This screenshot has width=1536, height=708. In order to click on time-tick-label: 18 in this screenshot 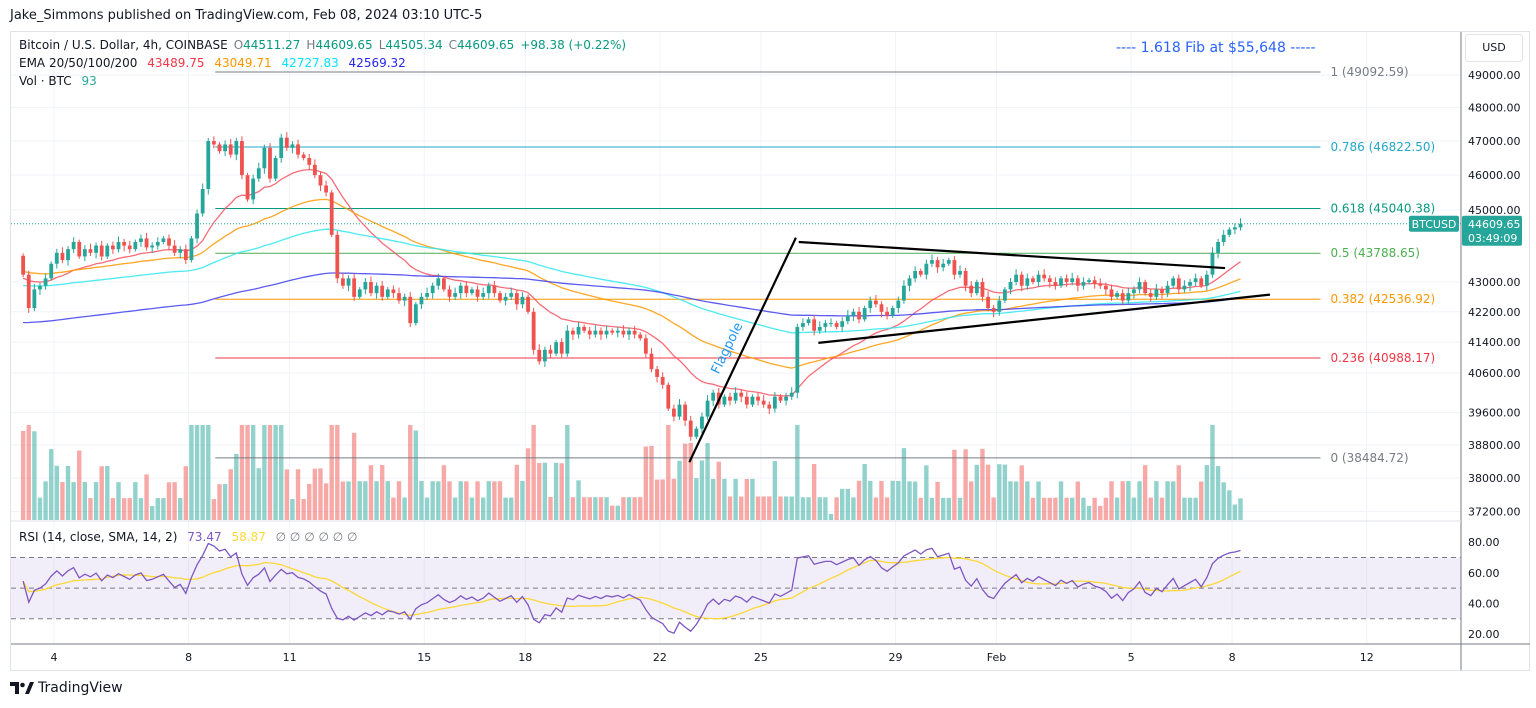, I will do `click(525, 657)`.